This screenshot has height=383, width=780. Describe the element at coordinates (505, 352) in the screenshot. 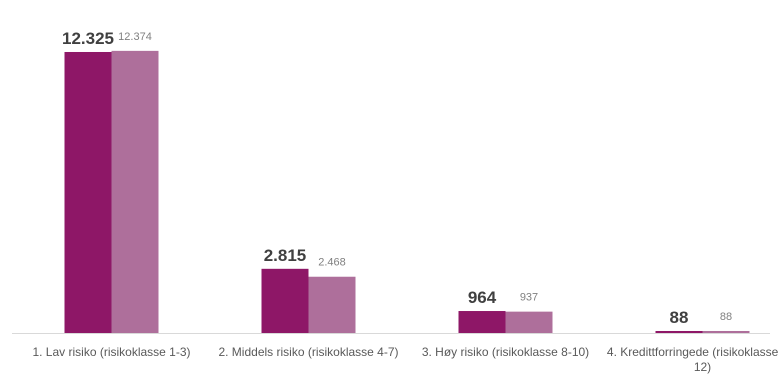

I see `category-label-3: 3. Høy risiko (risikoklasse 8-10)` at that location.